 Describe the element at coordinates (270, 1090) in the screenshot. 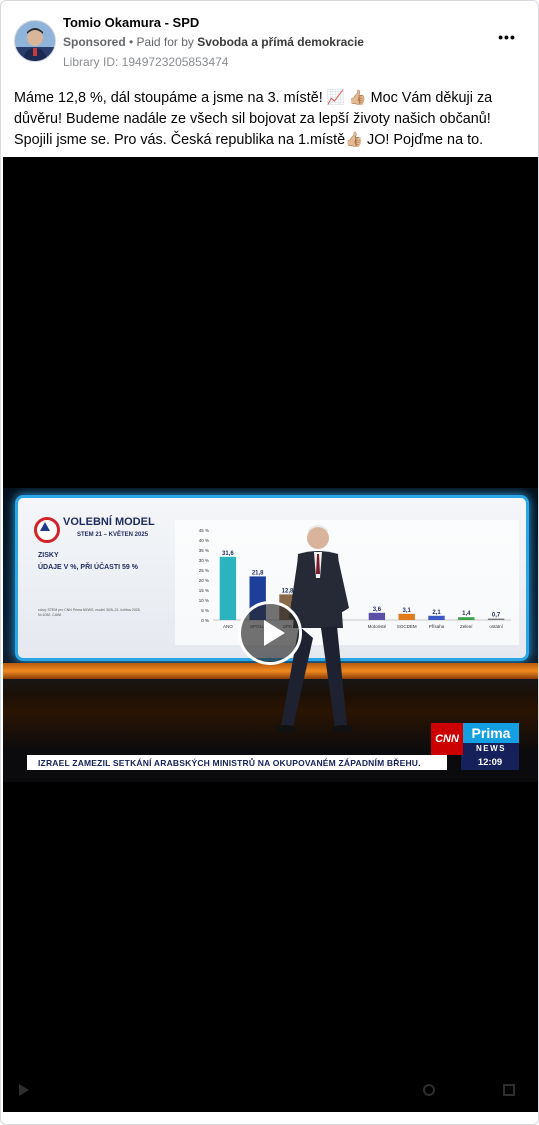

I see `video-controls` at that location.